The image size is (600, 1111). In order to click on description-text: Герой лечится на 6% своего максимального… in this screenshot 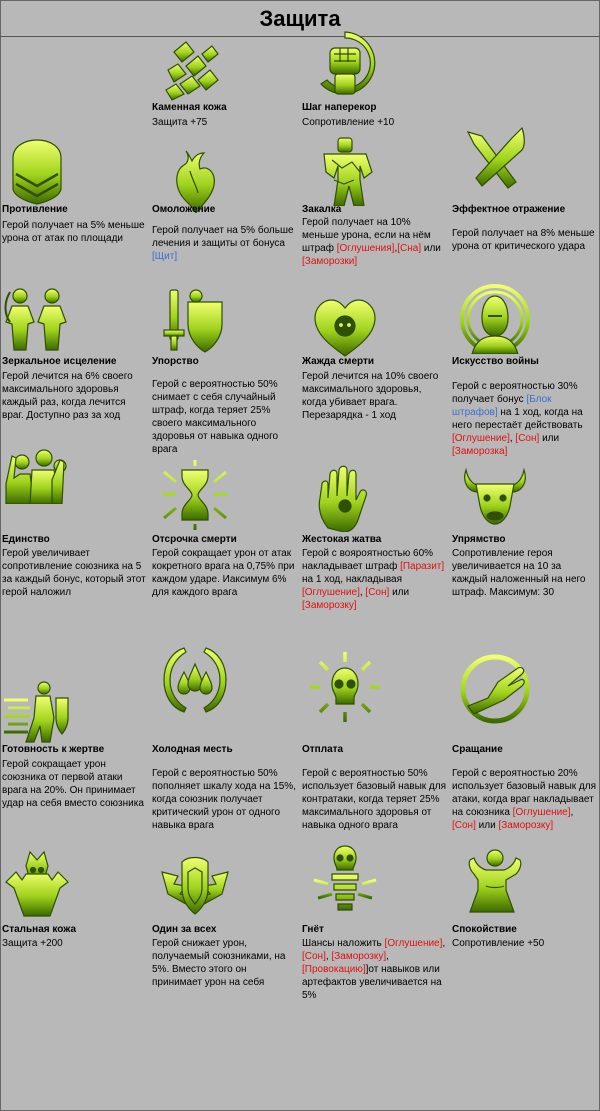, I will do `click(67, 396)`.